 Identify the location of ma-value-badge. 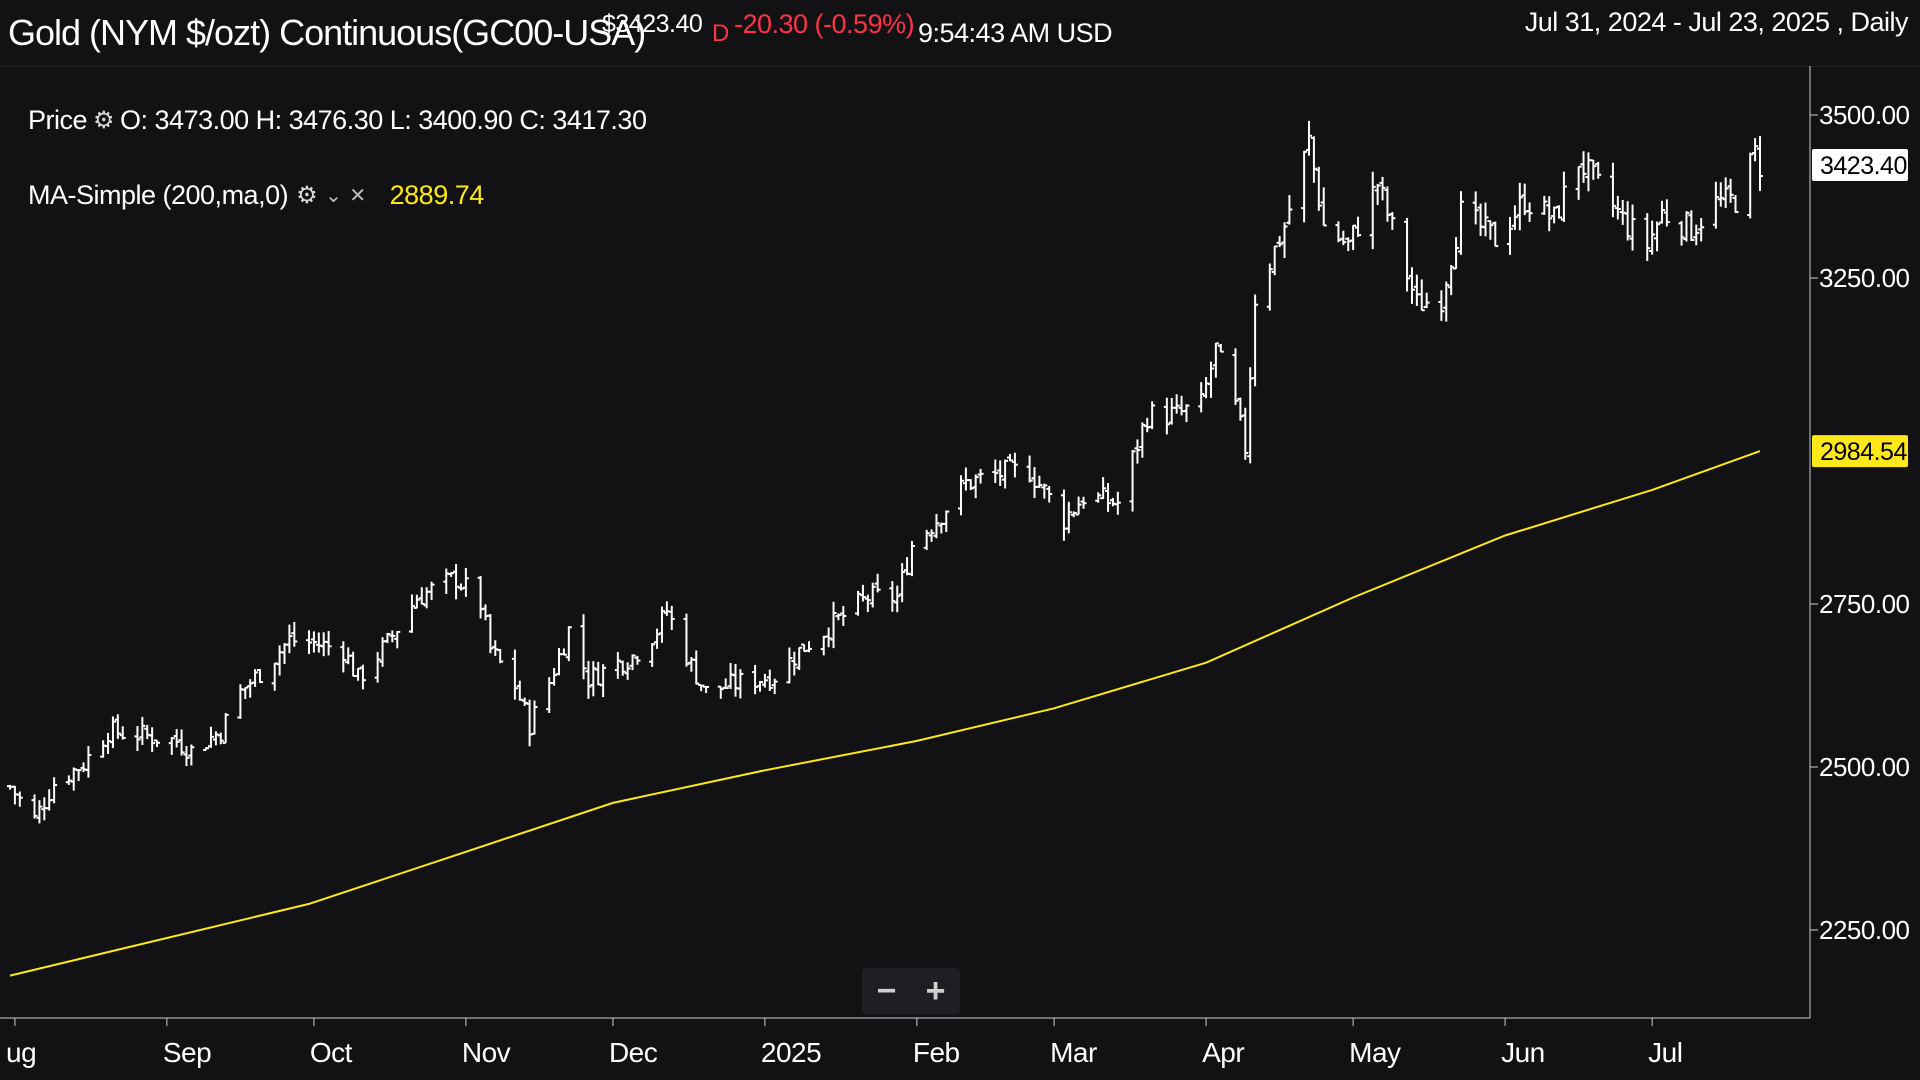
(1860, 451).